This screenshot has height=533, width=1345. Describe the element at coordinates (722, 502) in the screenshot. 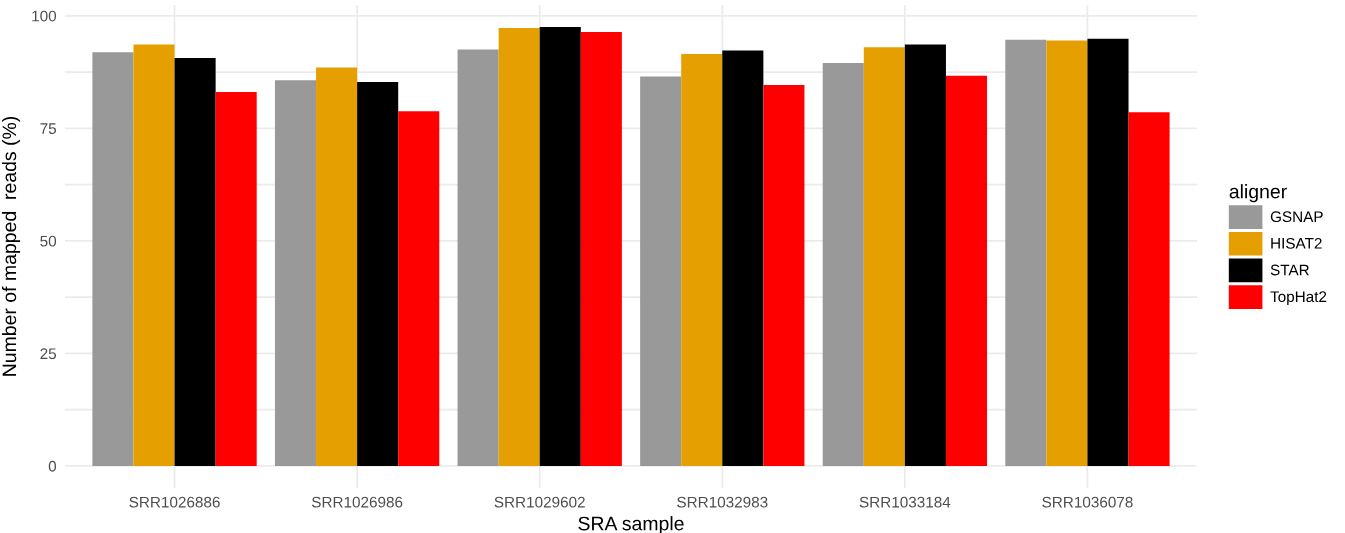

I see `x-tick-label: SRR1032983` at that location.